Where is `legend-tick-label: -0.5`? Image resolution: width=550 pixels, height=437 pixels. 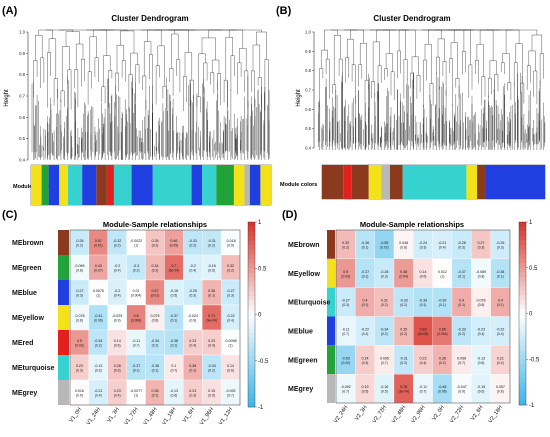 legend-tick-label: -0.5 is located at coordinates (534, 360).